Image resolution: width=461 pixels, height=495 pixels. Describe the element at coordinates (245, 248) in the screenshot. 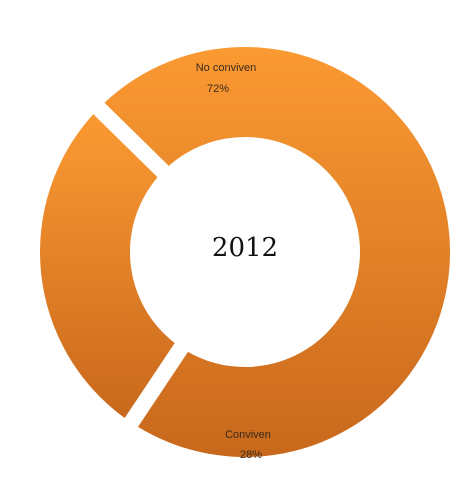

I see `center-year-label: 2012` at that location.